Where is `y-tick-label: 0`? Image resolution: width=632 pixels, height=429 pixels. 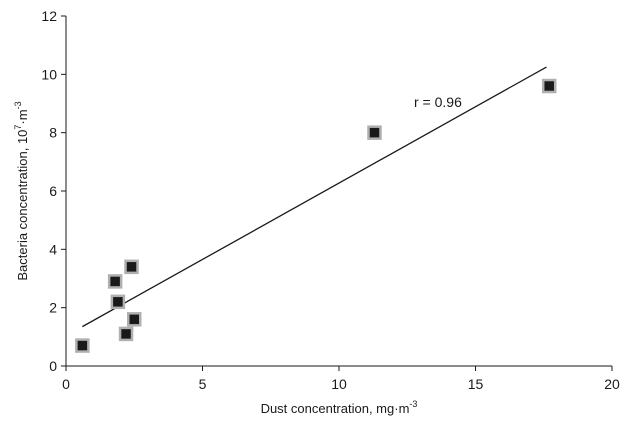
y-tick-label: 0 is located at coordinates (53, 366).